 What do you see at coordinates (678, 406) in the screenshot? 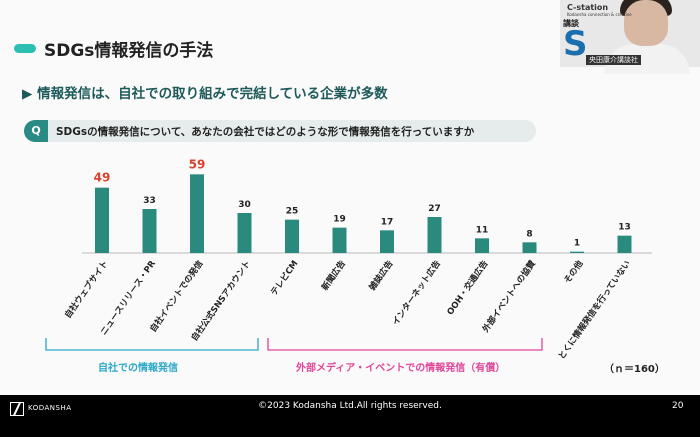
I see `page-number: 20` at bounding box center [678, 406].